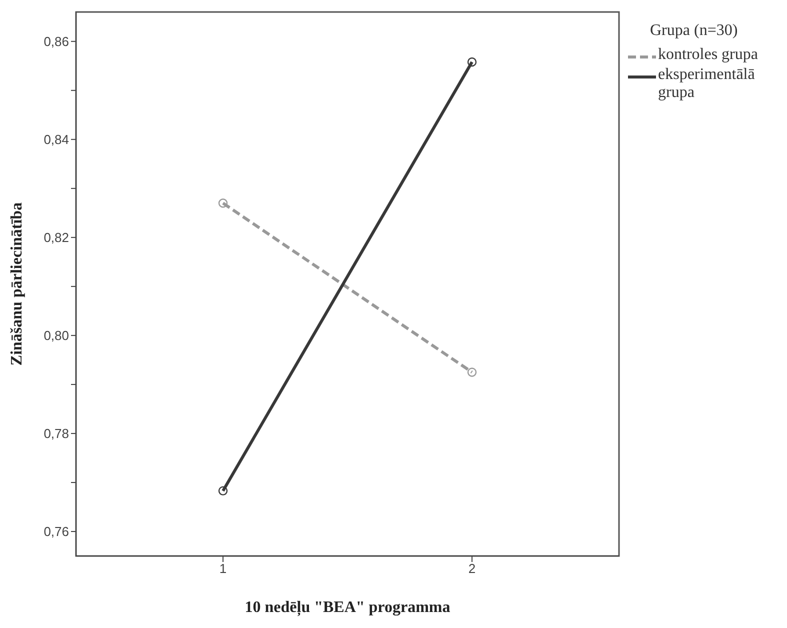 The height and width of the screenshot is (628, 787). Describe the element at coordinates (223, 568) in the screenshot. I see `x-tick-label: 1` at that location.